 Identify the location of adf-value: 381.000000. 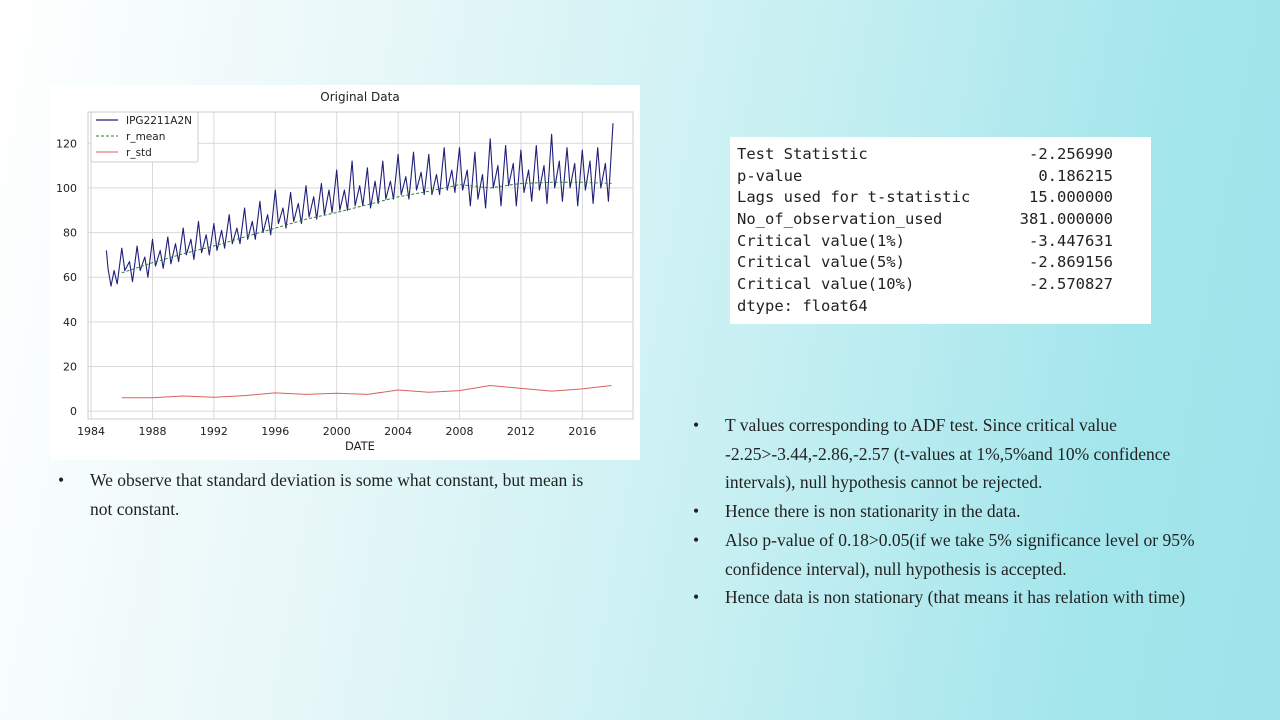
(1066, 219).